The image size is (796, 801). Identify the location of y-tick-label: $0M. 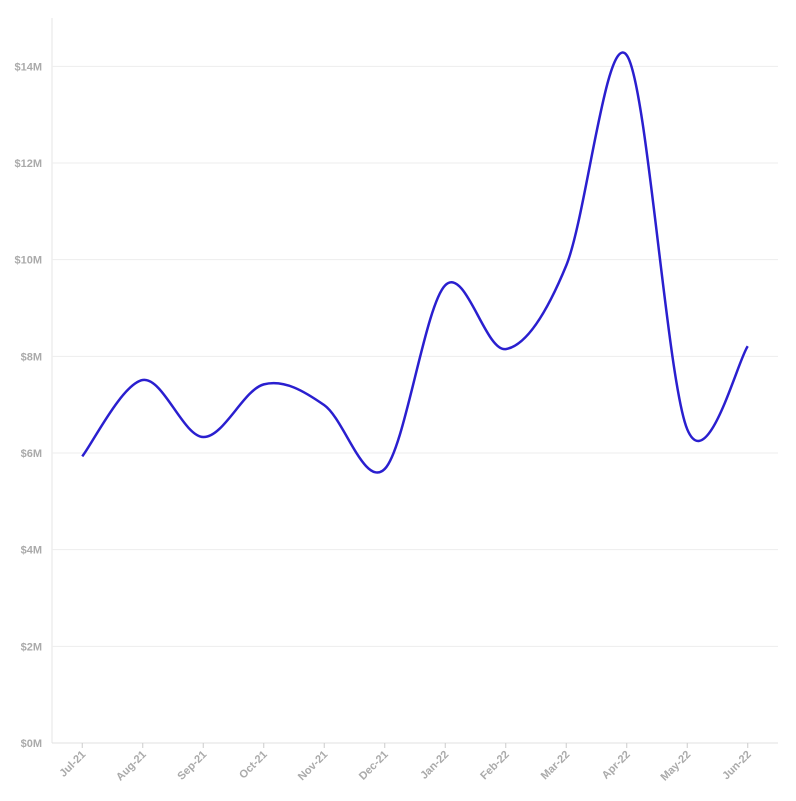
(31, 744).